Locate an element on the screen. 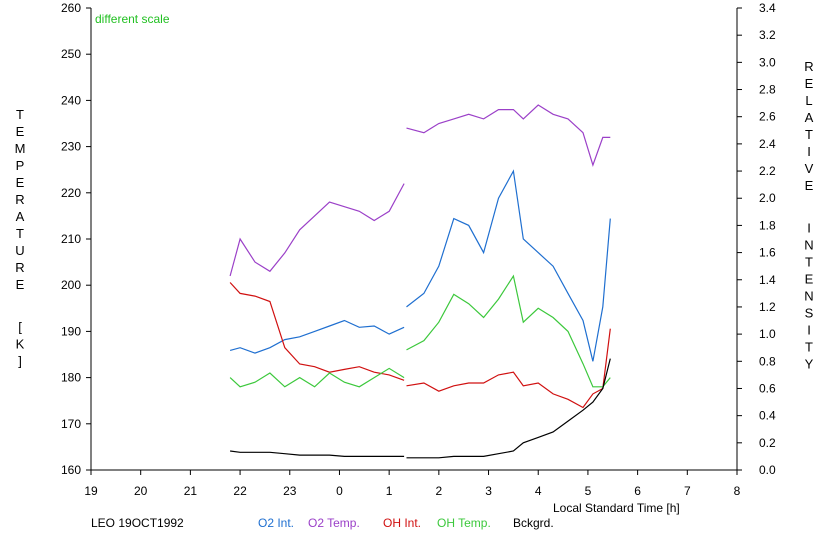 Image resolution: width=828 pixels, height=535 pixels. x-tick-label: 22 is located at coordinates (240, 491).